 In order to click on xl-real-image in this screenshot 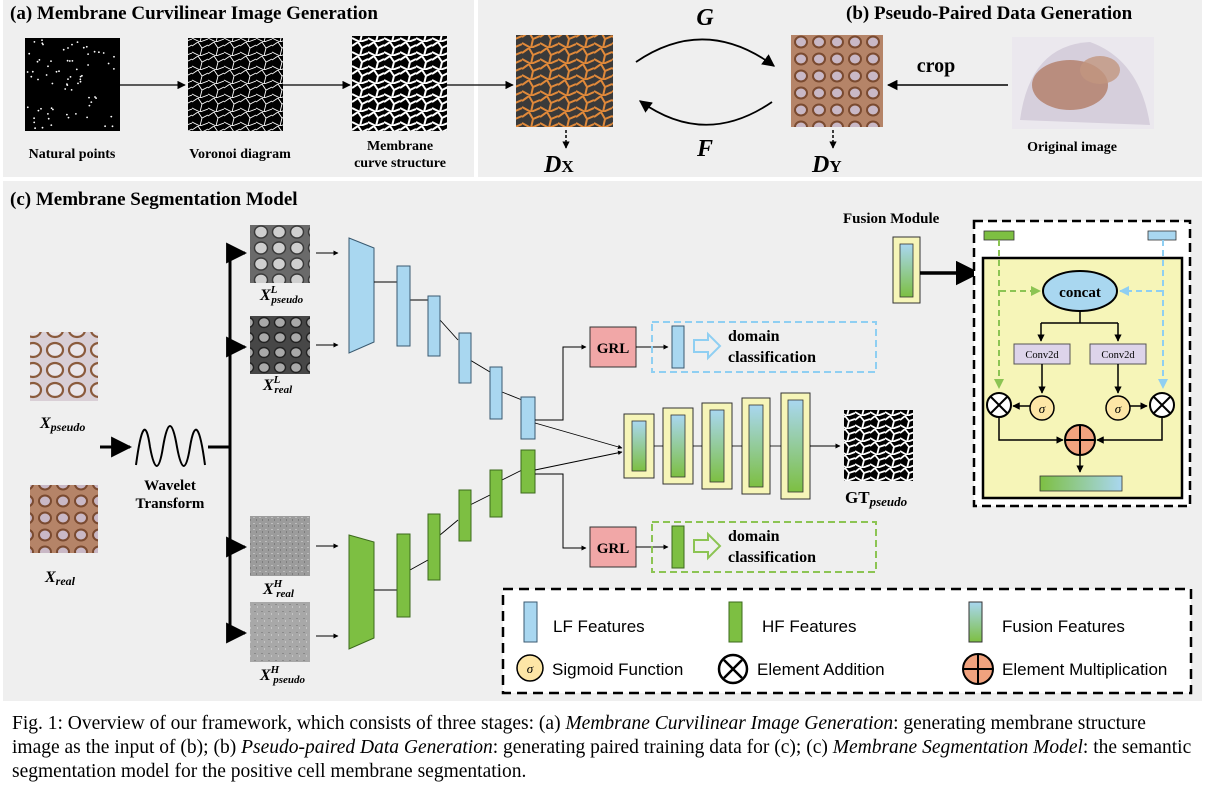, I will do `click(280, 345)`.